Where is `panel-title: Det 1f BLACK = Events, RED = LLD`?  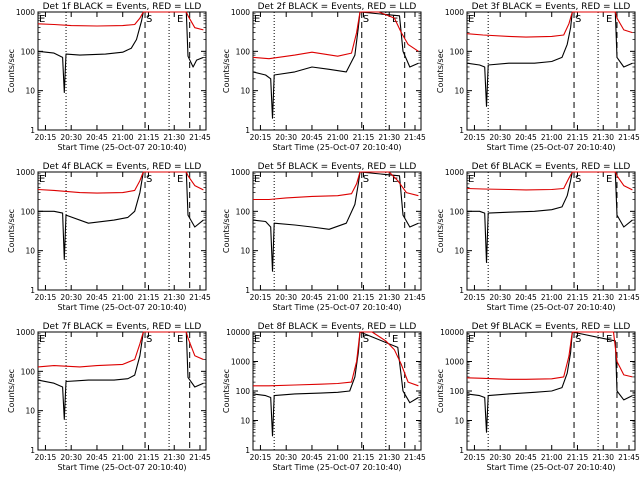
panel-title: Det 1f BLACK = Events, RED = LLD is located at coordinates (122, 7).